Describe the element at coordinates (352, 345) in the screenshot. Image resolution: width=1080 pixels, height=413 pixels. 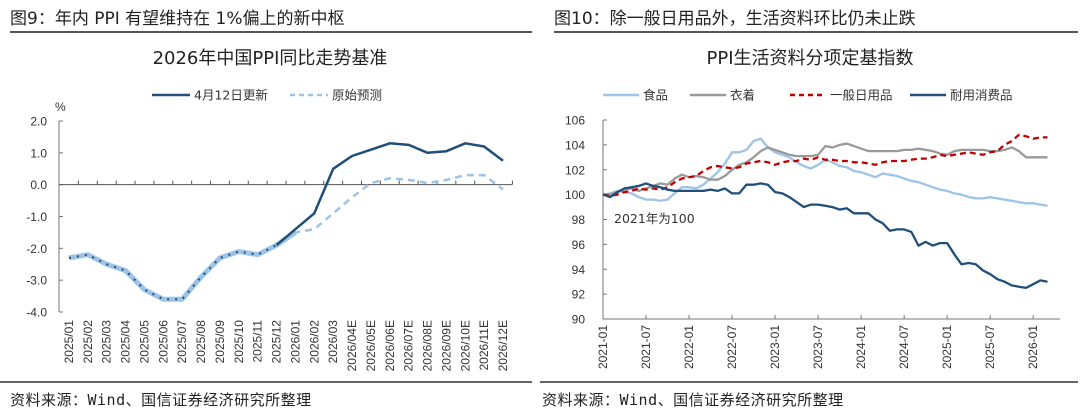
I see `x-tick-label: 2026/04E` at that location.